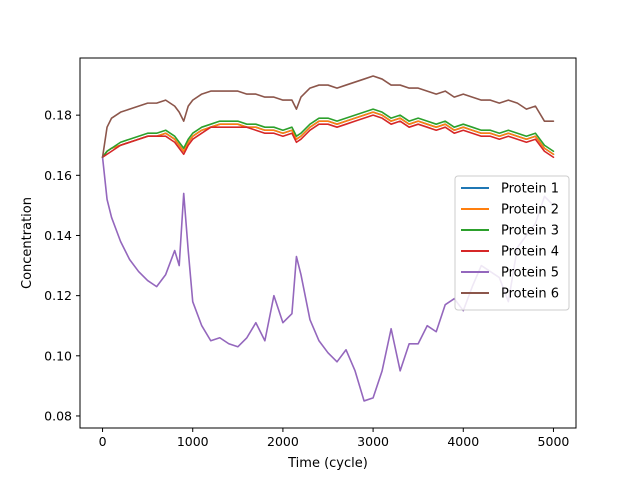 This screenshot has height=480, width=640. What do you see at coordinates (27, 243) in the screenshot?
I see `y-axis-title: Concentration` at bounding box center [27, 243].